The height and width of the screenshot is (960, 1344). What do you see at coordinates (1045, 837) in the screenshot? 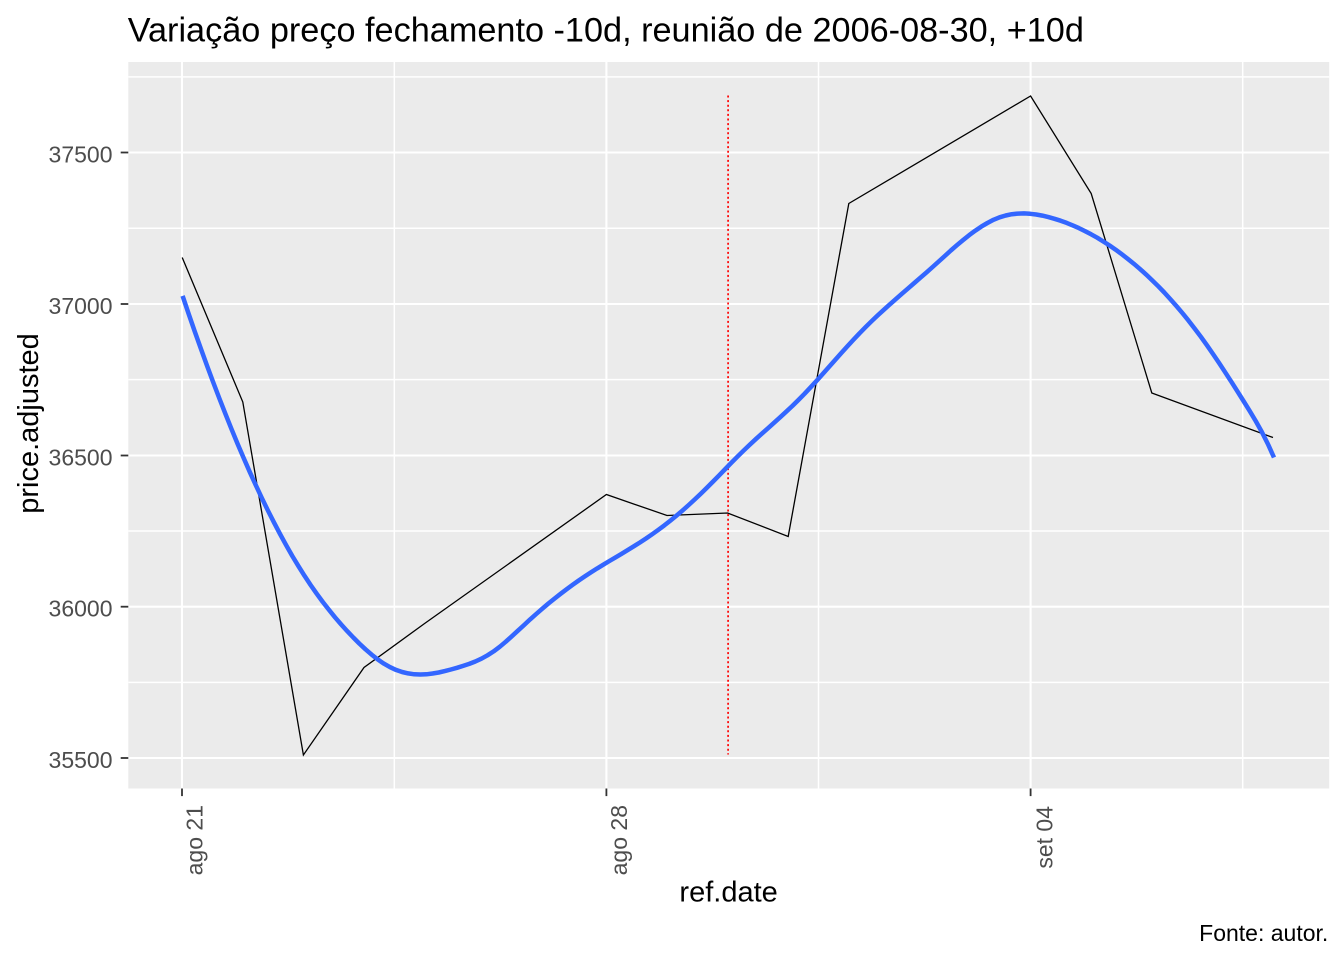
I see `svg-text: set 04` at bounding box center [1045, 837].